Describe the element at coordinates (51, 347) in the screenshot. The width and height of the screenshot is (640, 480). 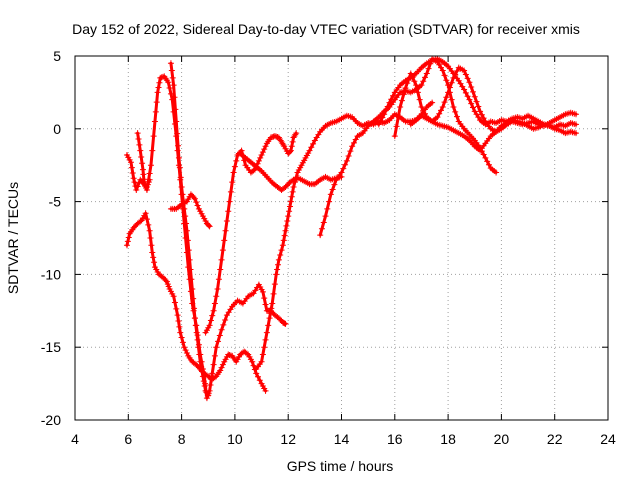
I see `y-tick-label: -15` at that location.